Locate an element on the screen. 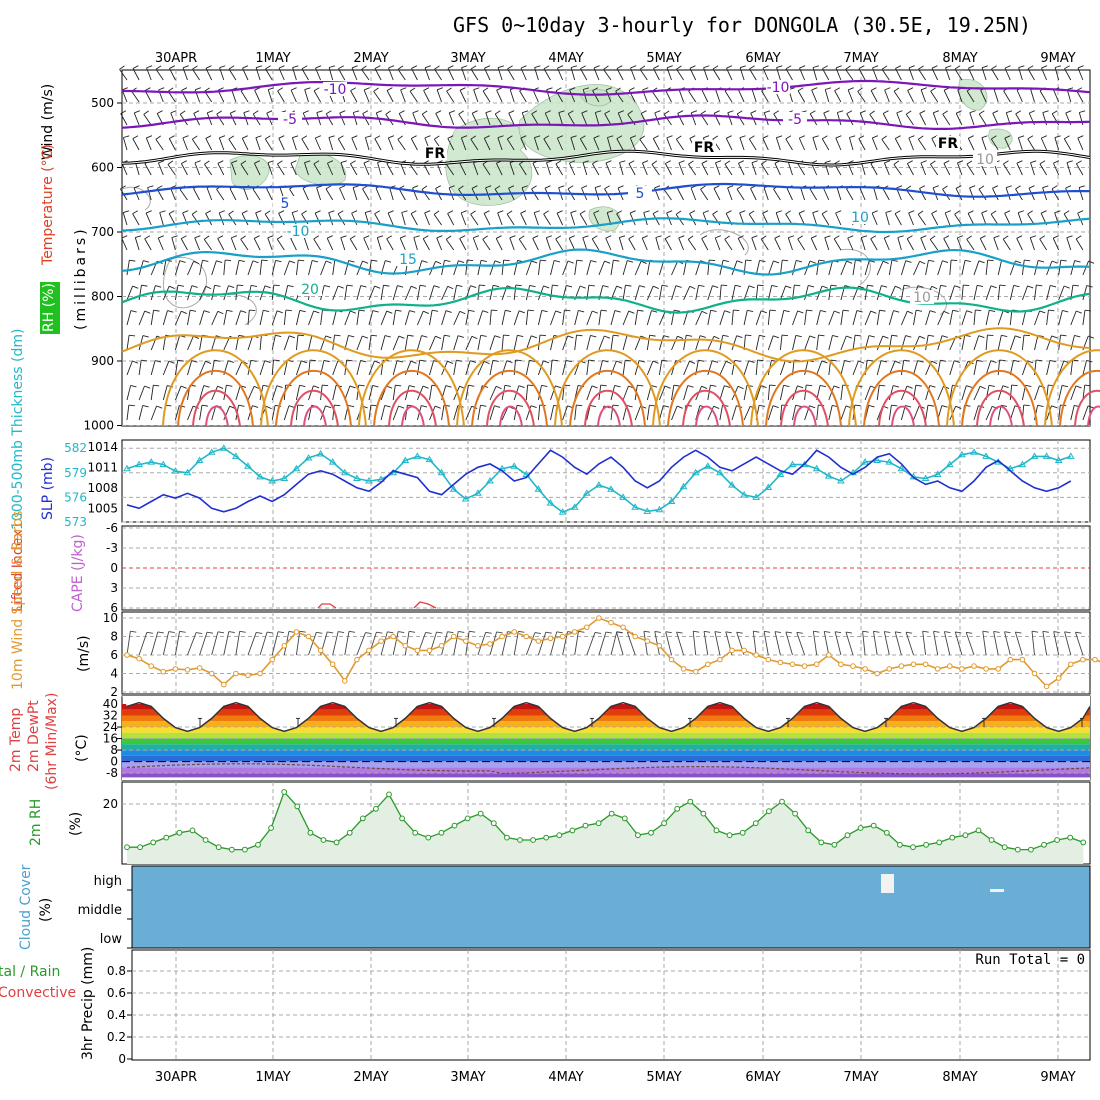 The image size is (1100, 1100). dewpoint2m-series is located at coordinates (608, 769).